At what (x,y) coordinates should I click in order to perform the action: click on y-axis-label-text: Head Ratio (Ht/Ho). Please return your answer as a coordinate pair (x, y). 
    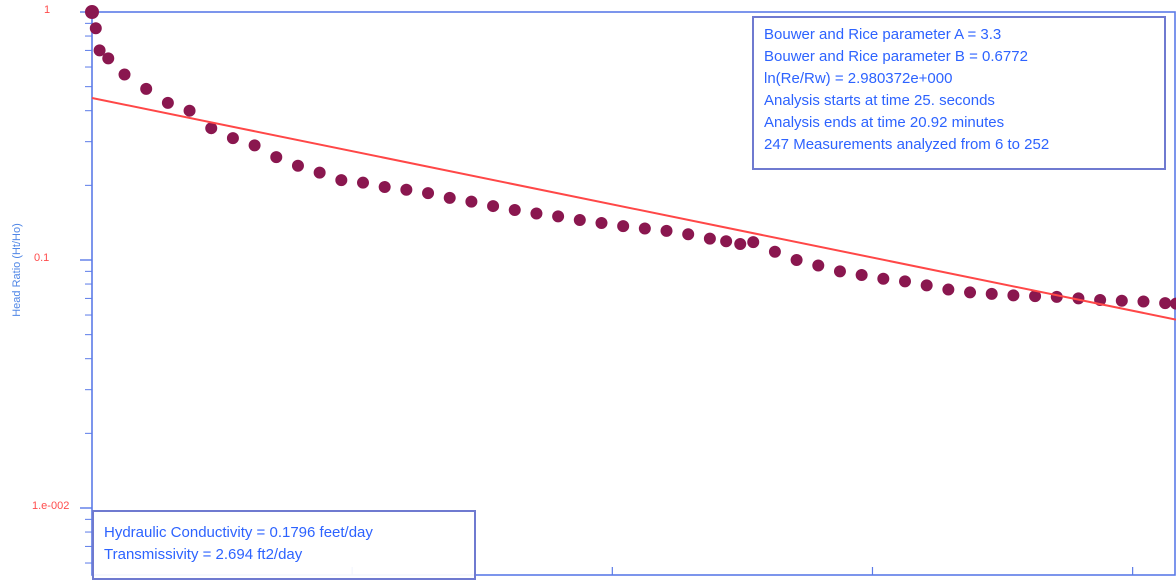
    Looking at the image, I should click on (17, 270).